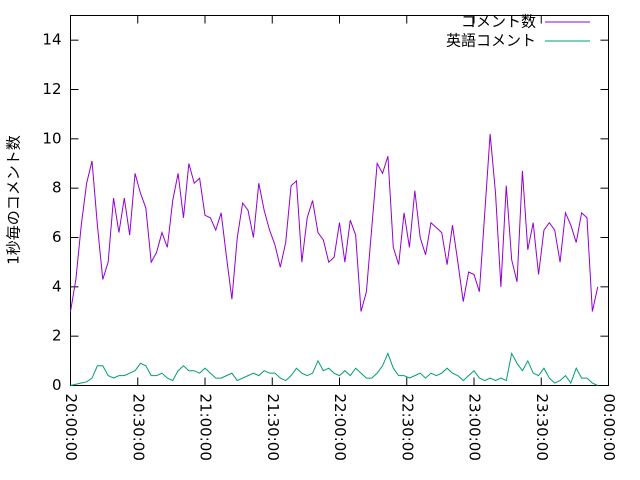 The width and height of the screenshot is (640, 480). What do you see at coordinates (57, 237) in the screenshot?
I see `y-tick-label: 6` at bounding box center [57, 237].